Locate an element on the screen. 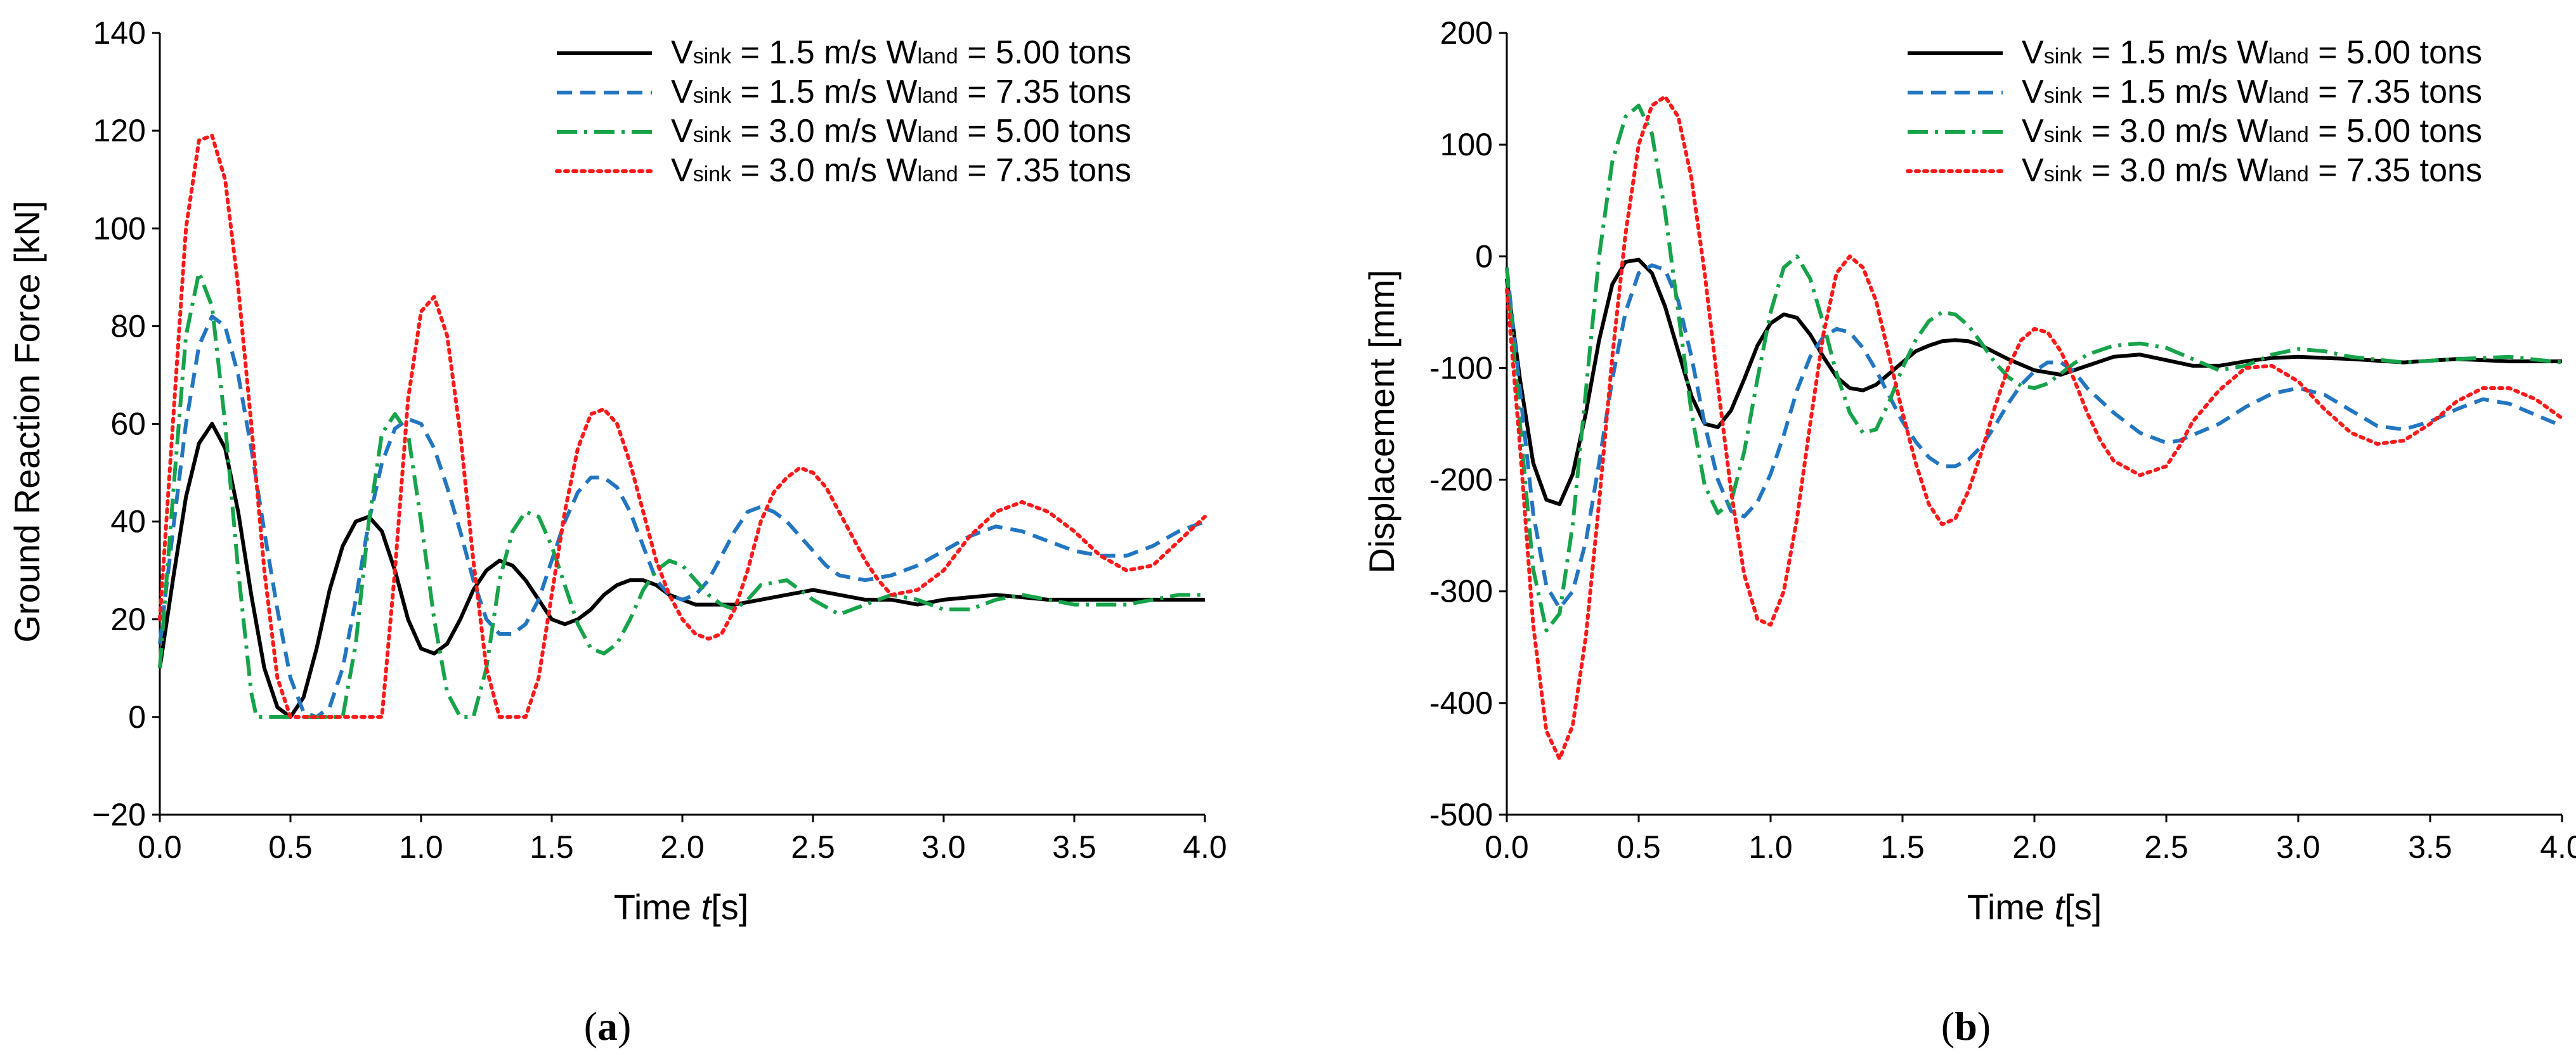  panel-a-ytick-label: 60 is located at coordinates (128, 424).